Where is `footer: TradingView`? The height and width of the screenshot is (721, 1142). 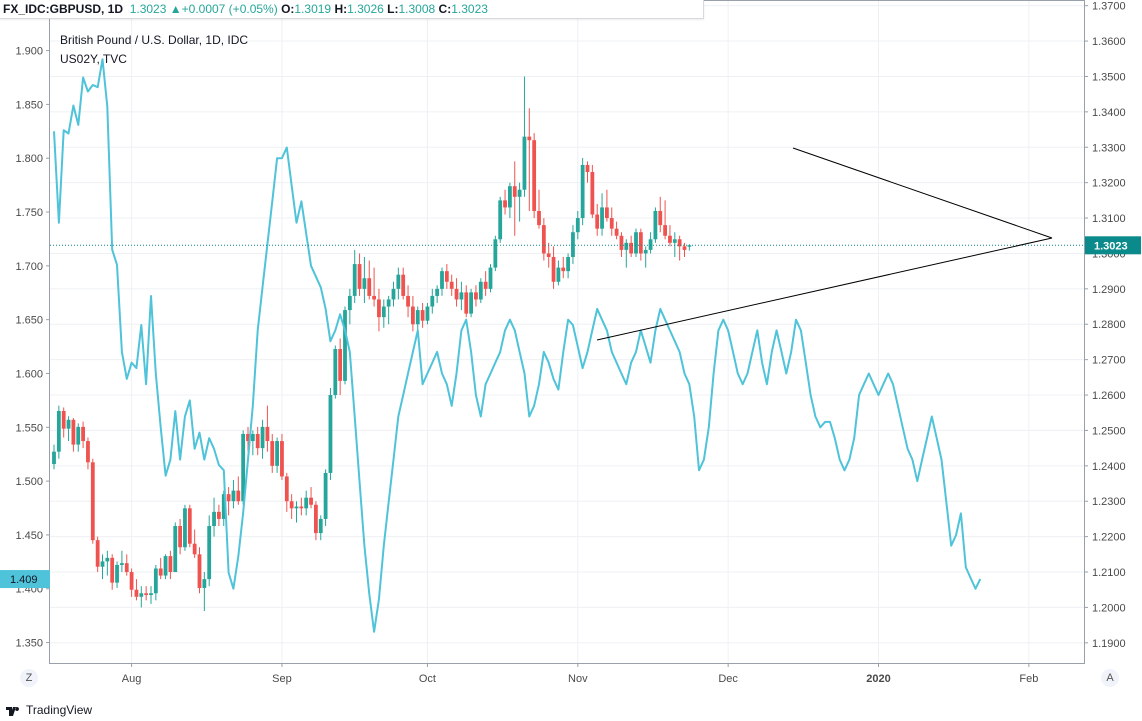
footer: TradingView is located at coordinates (49, 710).